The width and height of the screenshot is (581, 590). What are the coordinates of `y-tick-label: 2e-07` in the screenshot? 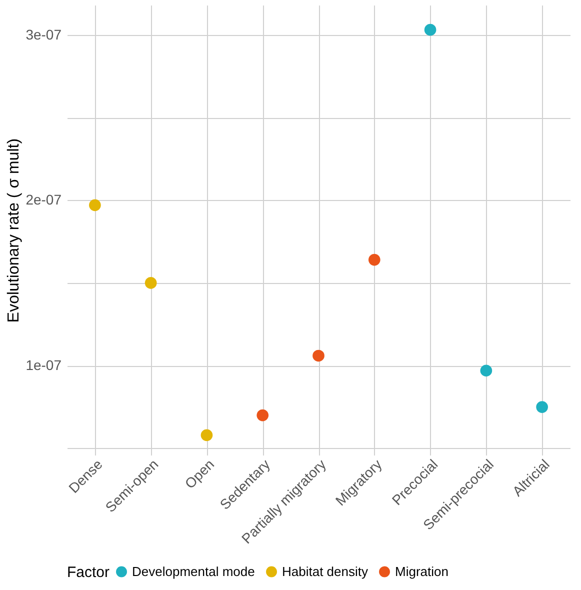 It's located at (44, 200).